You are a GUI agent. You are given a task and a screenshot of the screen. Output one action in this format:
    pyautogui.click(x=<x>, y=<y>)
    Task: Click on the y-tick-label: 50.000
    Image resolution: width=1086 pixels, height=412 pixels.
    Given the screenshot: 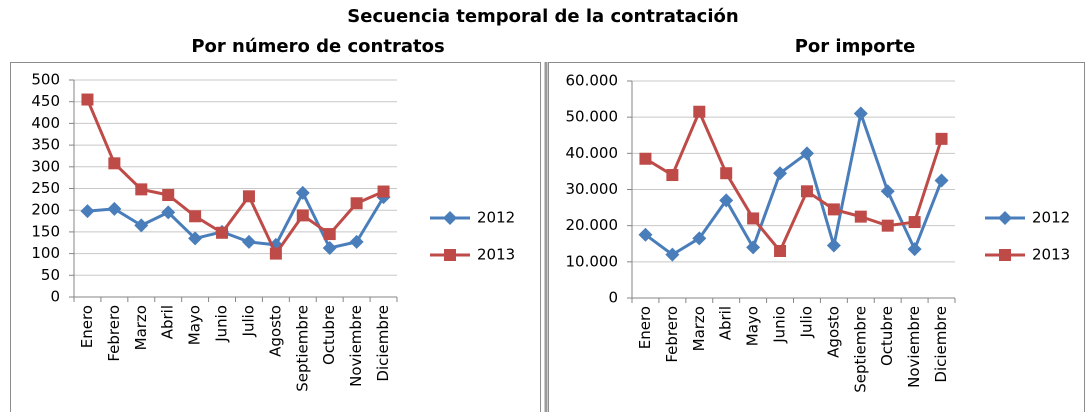 What is the action you would take?
    pyautogui.click(x=592, y=117)
    